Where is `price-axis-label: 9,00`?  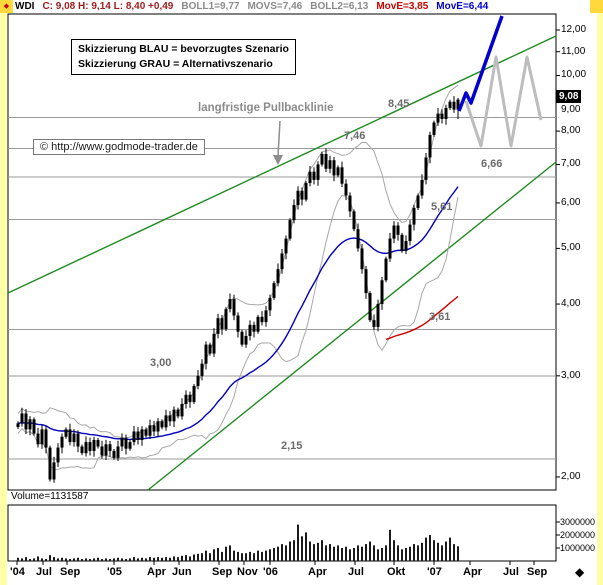 price-axis-label: 9,00 is located at coordinates (571, 109).